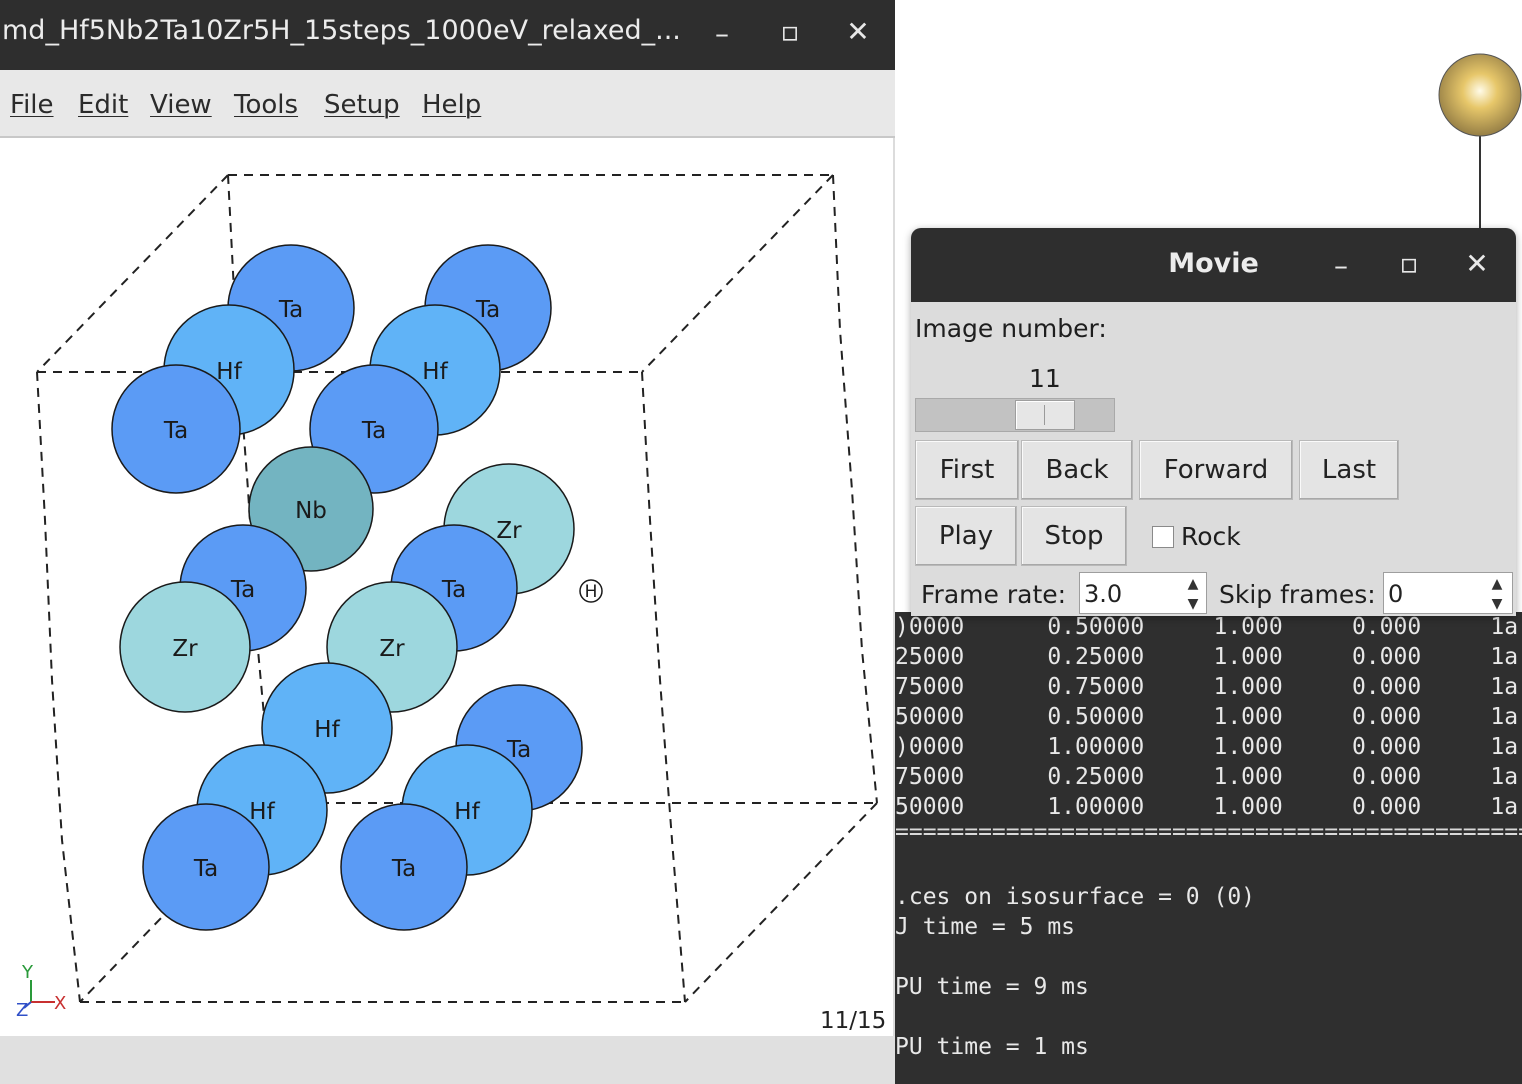 The width and height of the screenshot is (1522, 1084). I want to click on frame-rate-spinner: ▲ ▼, so click(1193, 594).